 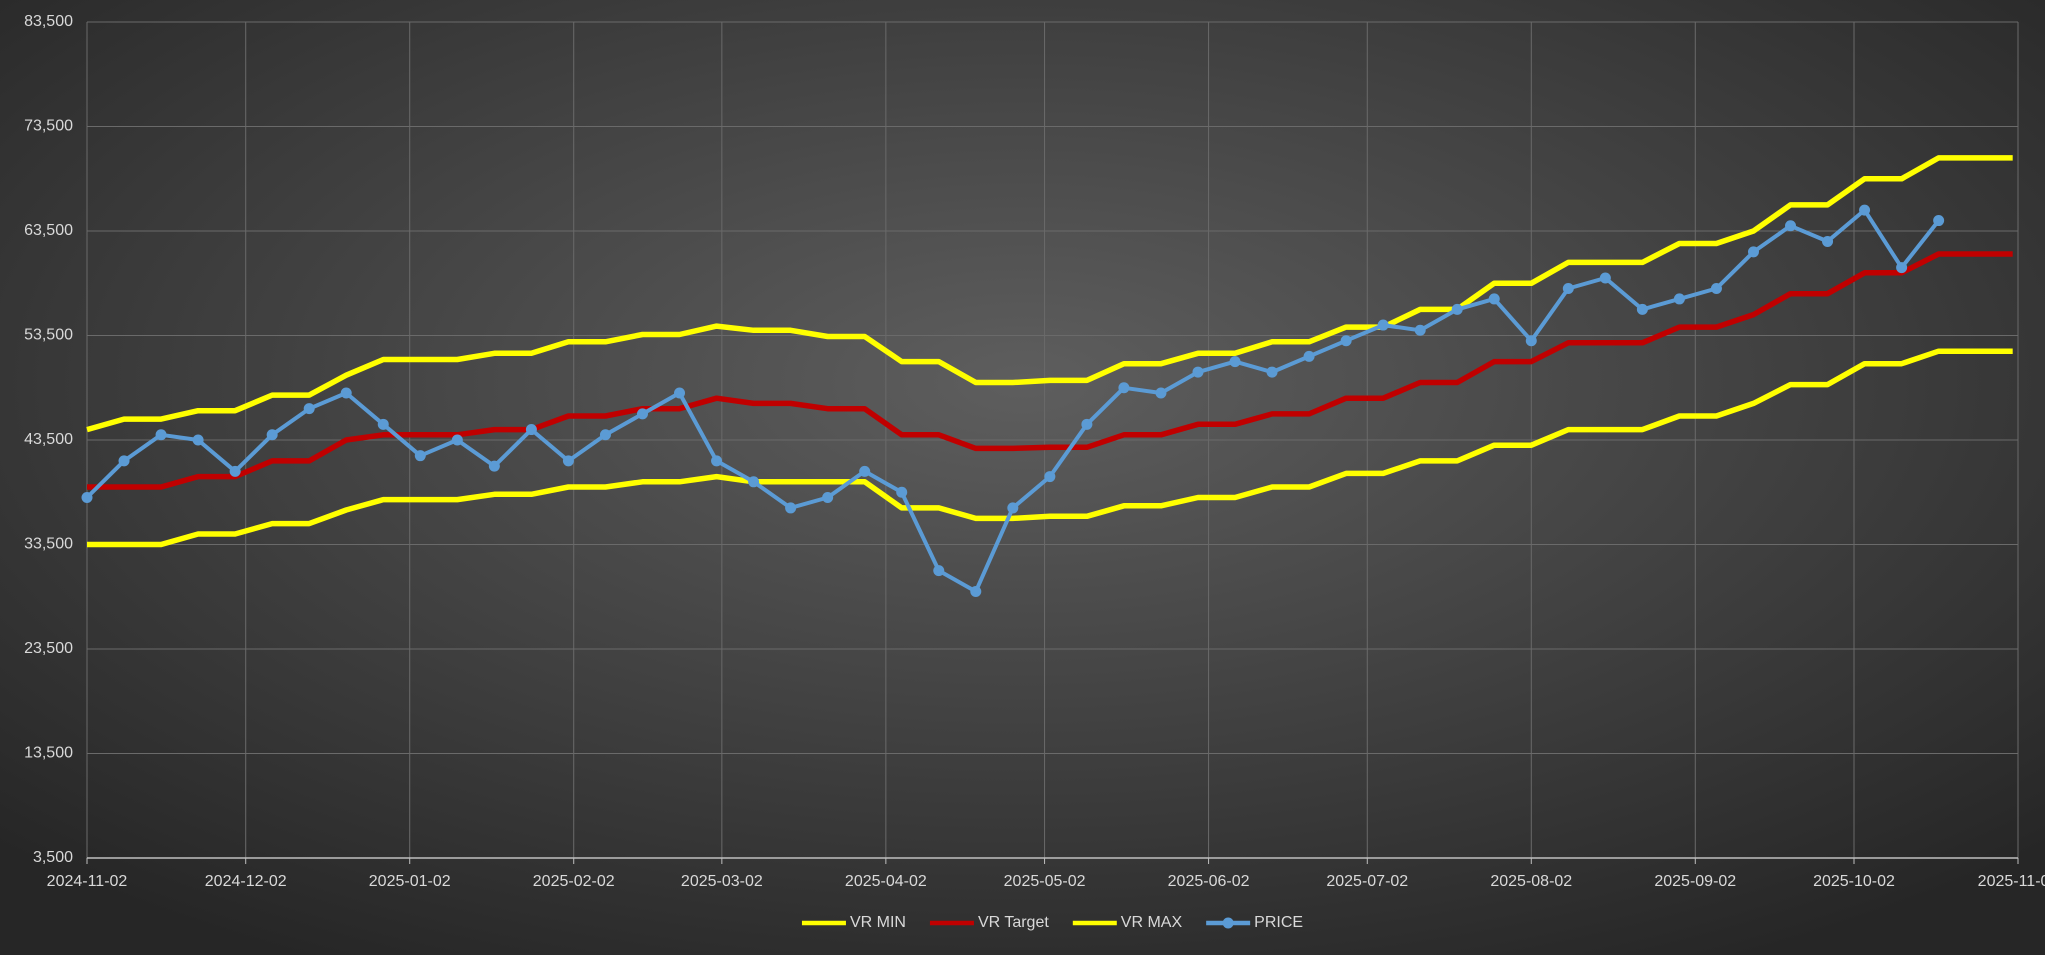 I want to click on y-tick-label: 3,500, so click(x=53, y=857).